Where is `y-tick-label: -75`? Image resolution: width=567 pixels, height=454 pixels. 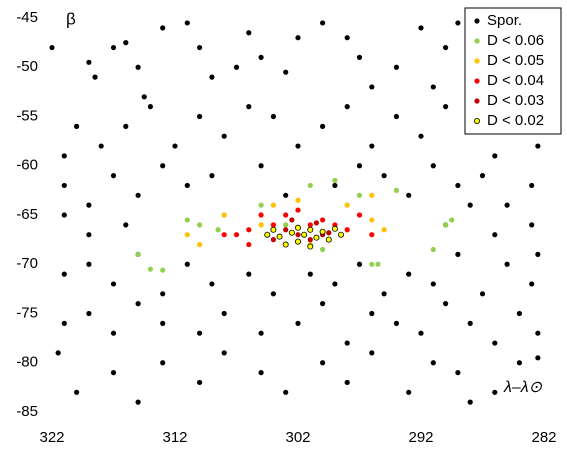 y-tick-label: -75 is located at coordinates (27, 312).